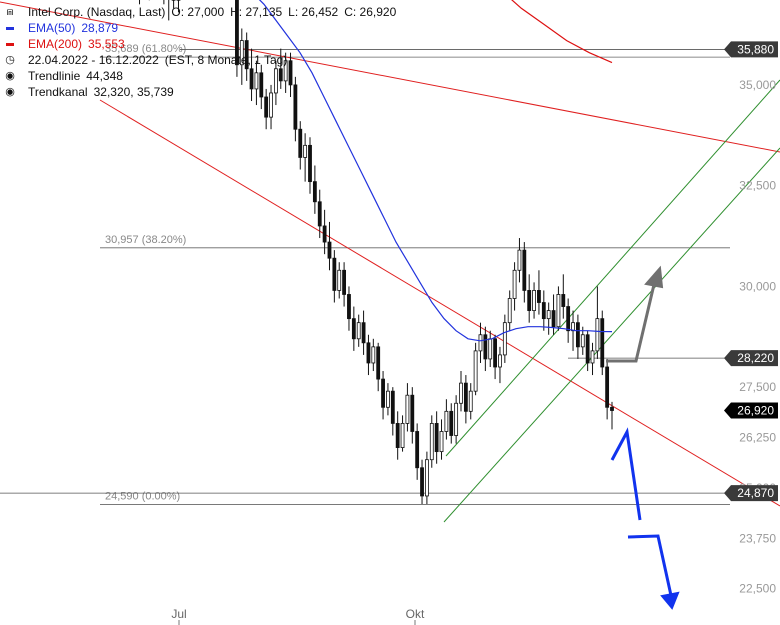 This screenshot has height=625, width=780. What do you see at coordinates (142, 496) in the screenshot?
I see `fib-level-label: 24,590 (0.00%)` at bounding box center [142, 496].